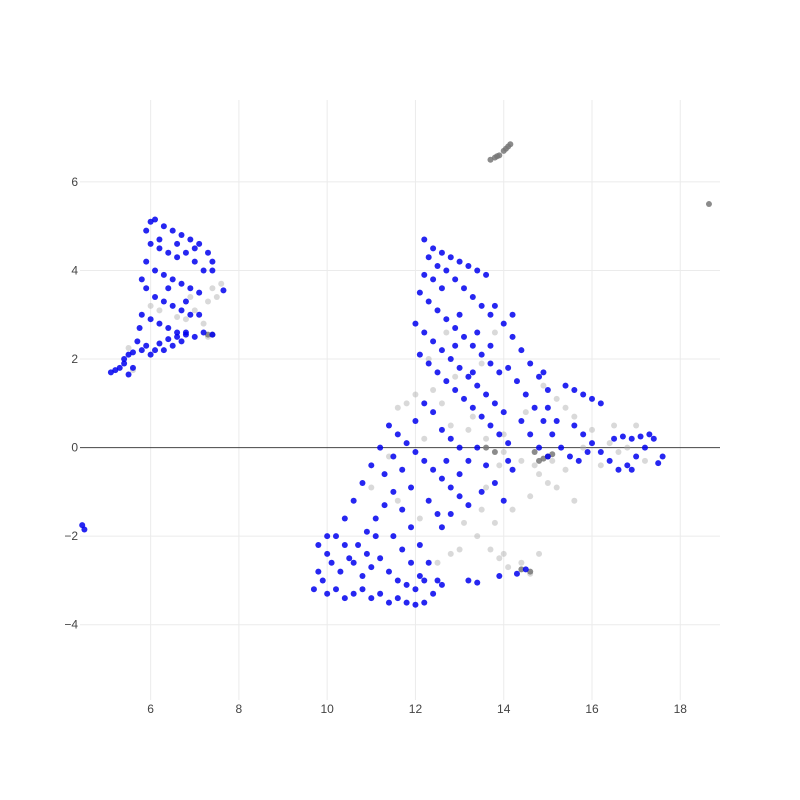  I want to click on y-axis-tick-labels: 6 4 2 0 −2 −4, so click(71, 403).